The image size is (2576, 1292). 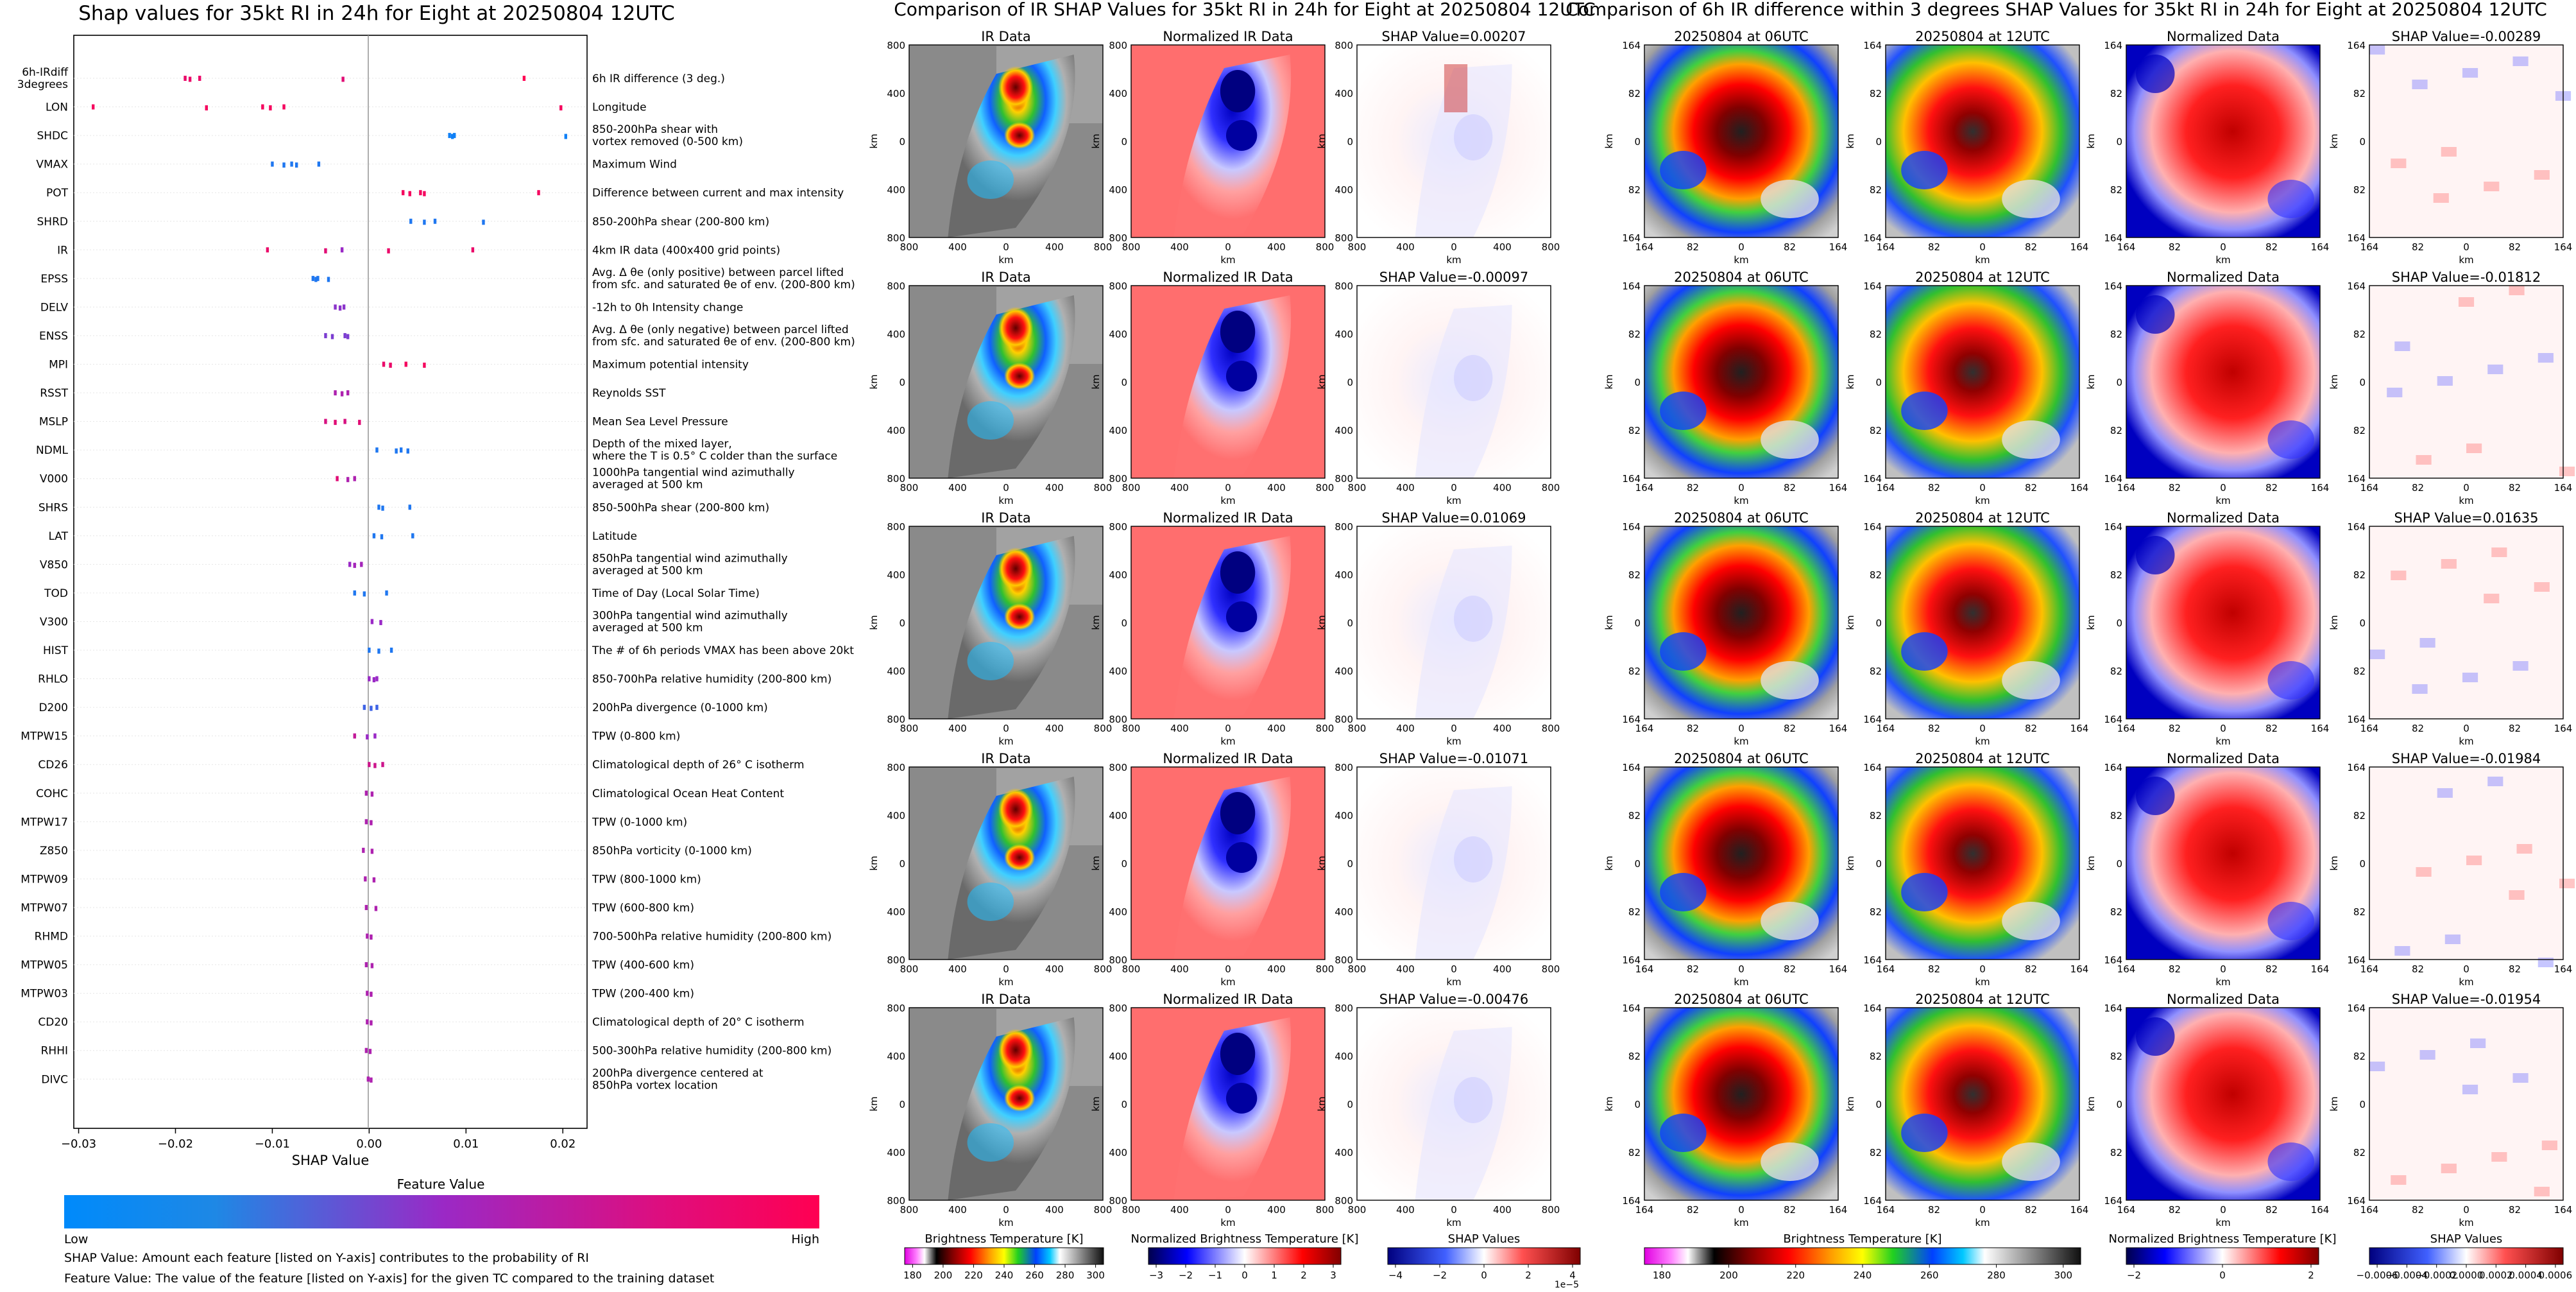 I want to click on panel-title: SHAP Value=0.01635, so click(x=2466, y=518).